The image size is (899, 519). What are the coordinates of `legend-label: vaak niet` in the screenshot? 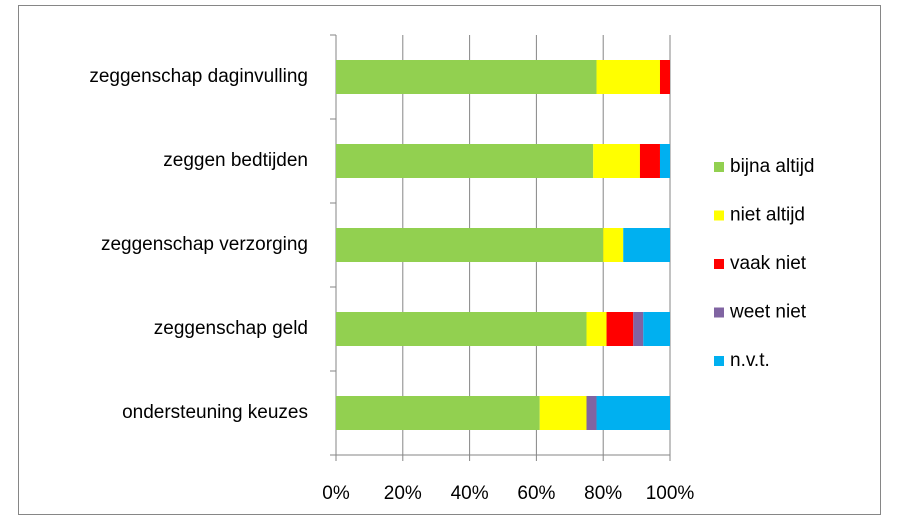 It's located at (768, 263).